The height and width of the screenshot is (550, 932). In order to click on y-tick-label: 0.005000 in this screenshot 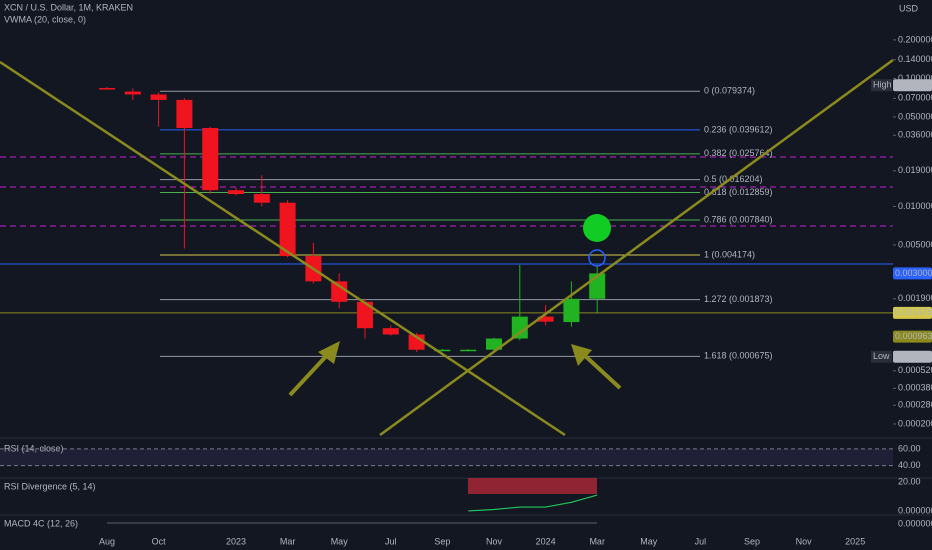, I will do `click(915, 244)`.